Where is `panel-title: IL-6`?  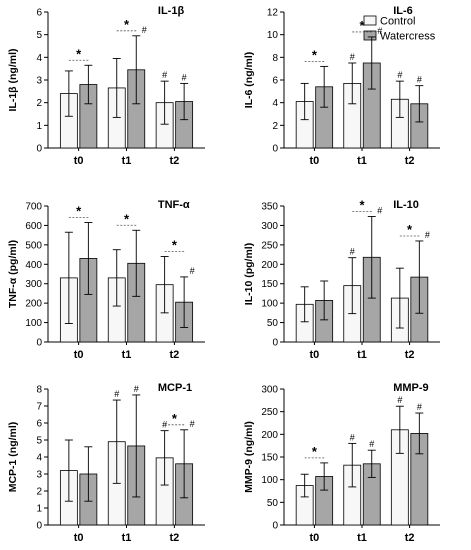 panel-title: IL-6 is located at coordinates (403, 11).